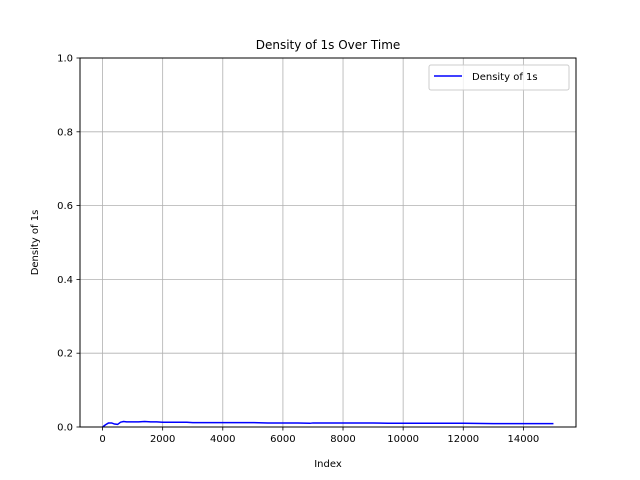 Image resolution: width=640 pixels, height=480 pixels. I want to click on x-tick-label: 12000, so click(463, 439).